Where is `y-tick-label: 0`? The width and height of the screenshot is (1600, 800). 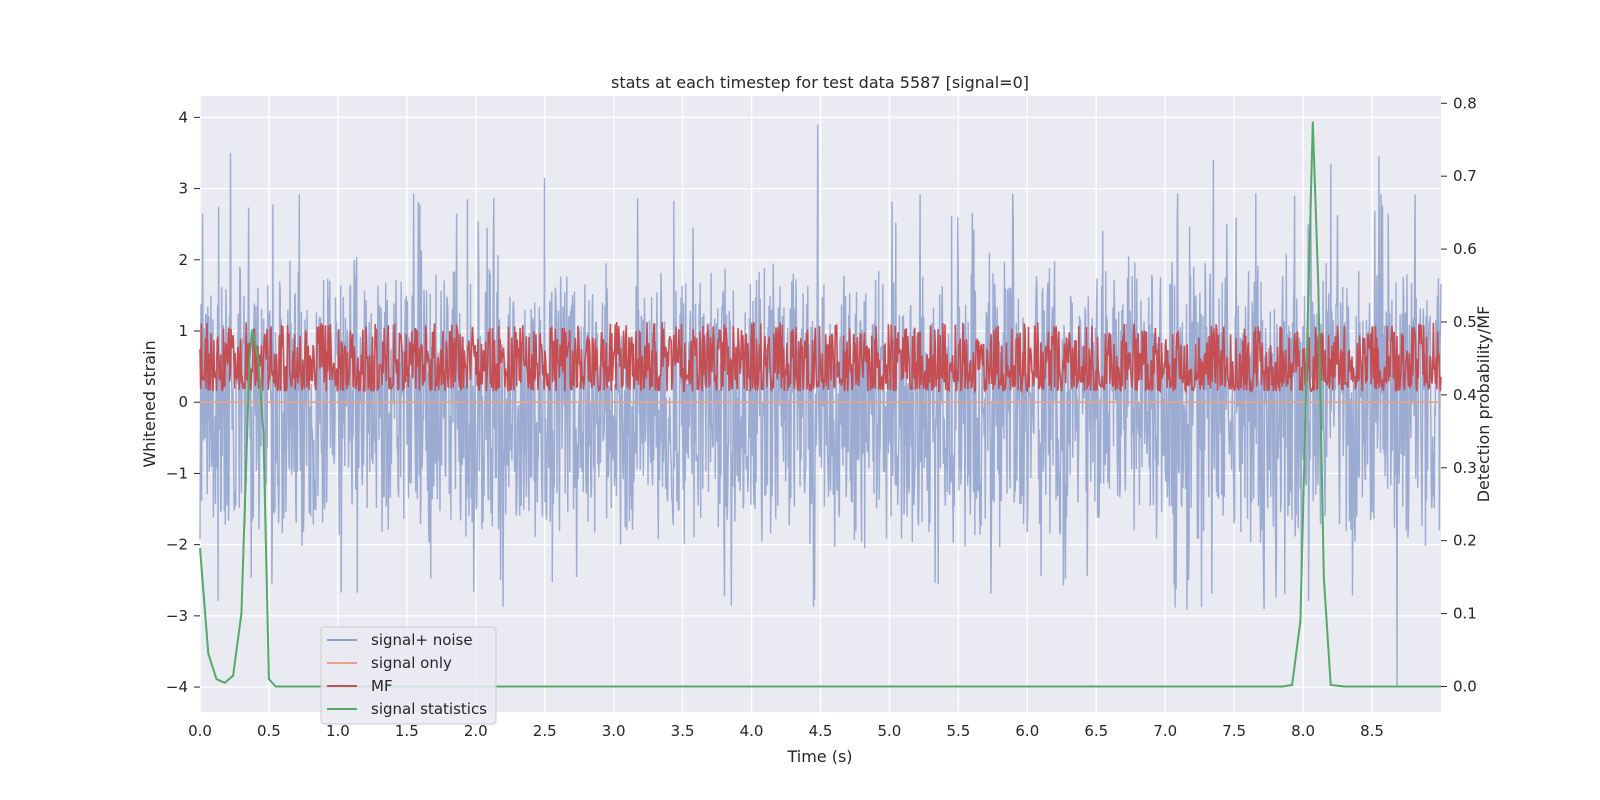
y-tick-label: 0 is located at coordinates (183, 402).